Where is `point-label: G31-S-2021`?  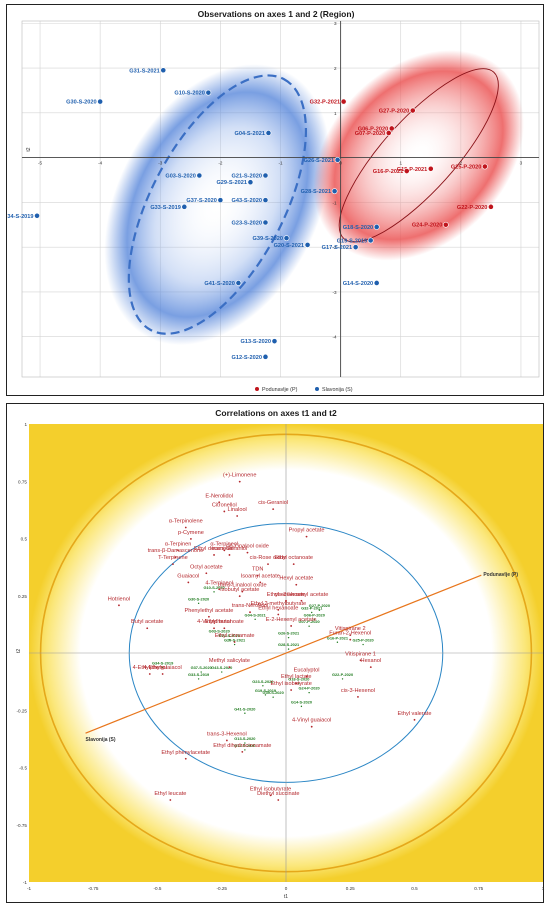 point-label: G31-S-2021 is located at coordinates (144, 71).